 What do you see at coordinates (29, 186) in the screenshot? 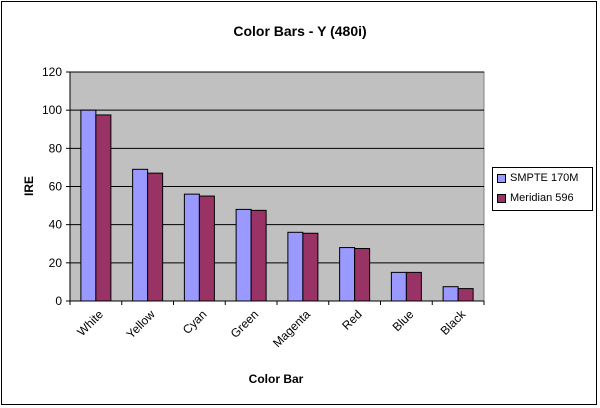
I see `y-axis-label: IRE` at bounding box center [29, 186].